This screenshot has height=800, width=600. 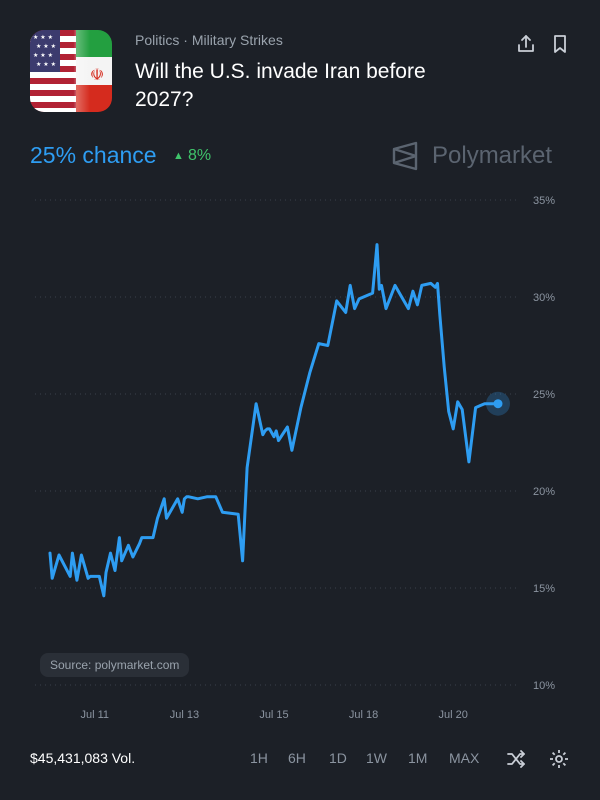 What do you see at coordinates (280, 85) in the screenshot?
I see `market-title: Will the U.S. invade Iran before 2027?` at bounding box center [280, 85].